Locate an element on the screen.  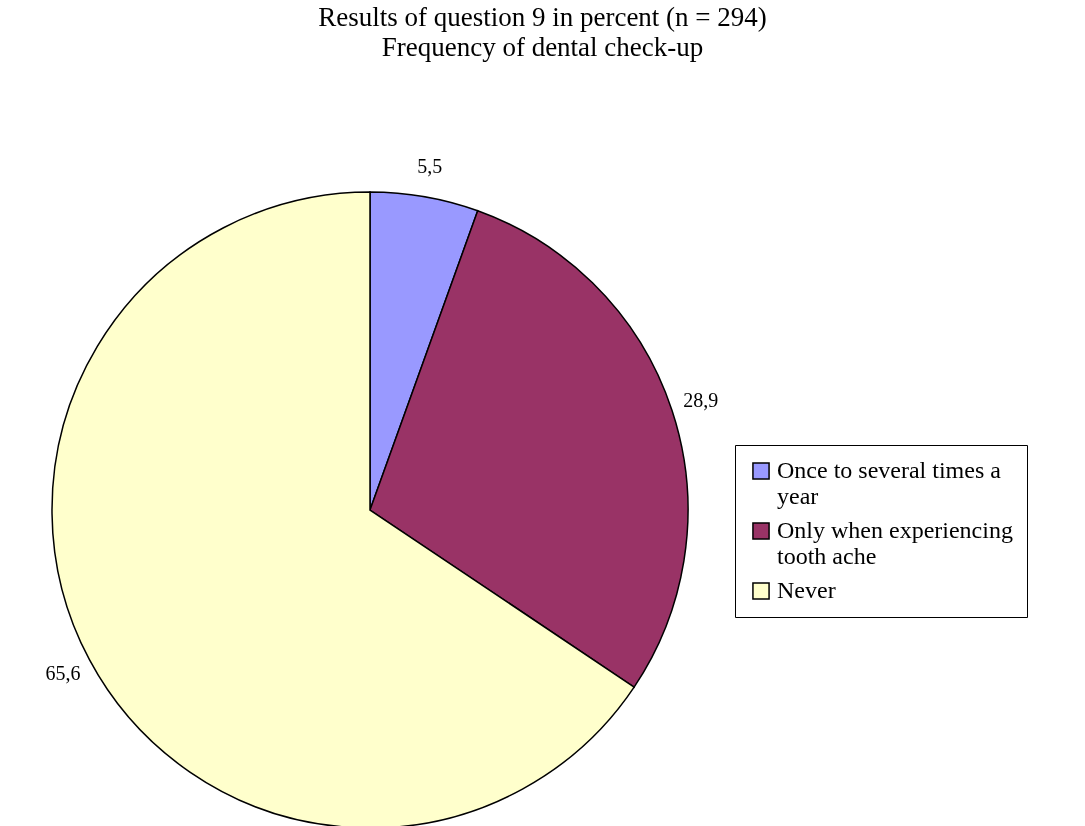
chart-subtitle: Frequency of dental check-up is located at coordinates (542, 47).